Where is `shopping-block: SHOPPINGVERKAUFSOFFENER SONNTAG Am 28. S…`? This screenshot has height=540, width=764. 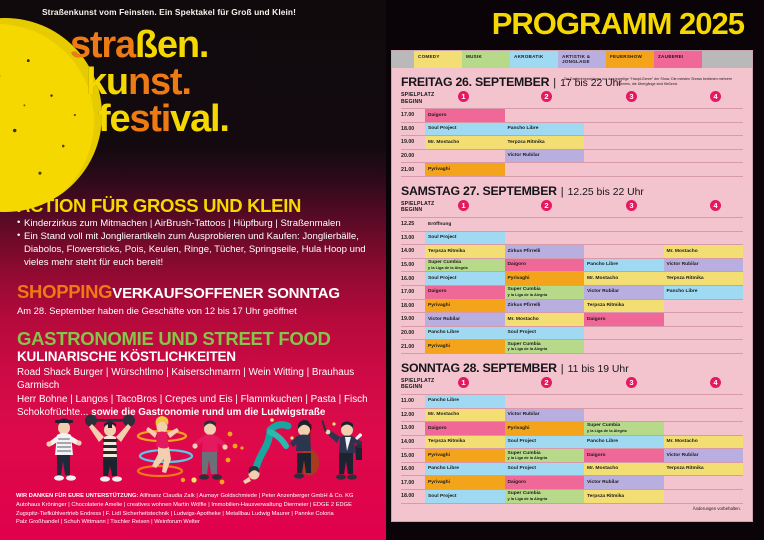 shopping-block: SHOPPINGVERKAUFSOFFENER SONNTAG Am 28. S… is located at coordinates (195, 299).